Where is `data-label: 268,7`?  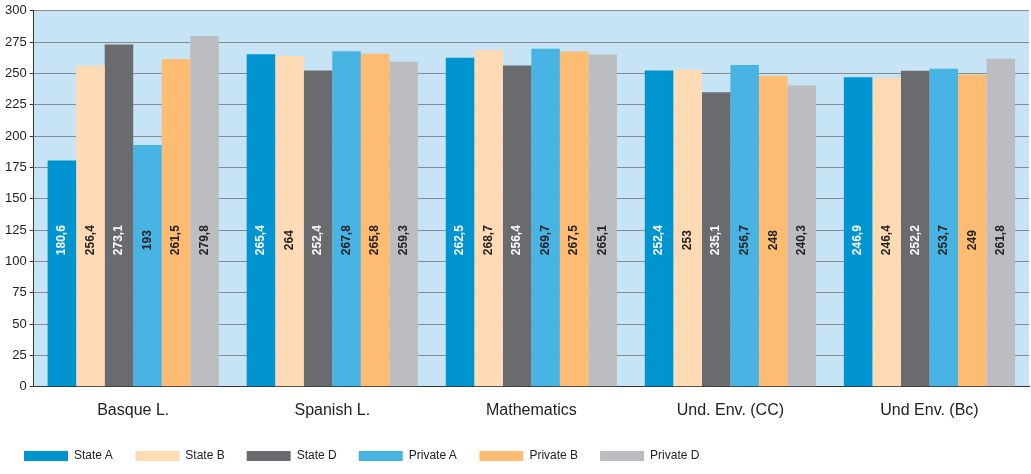
data-label: 268,7 is located at coordinates (487, 240).